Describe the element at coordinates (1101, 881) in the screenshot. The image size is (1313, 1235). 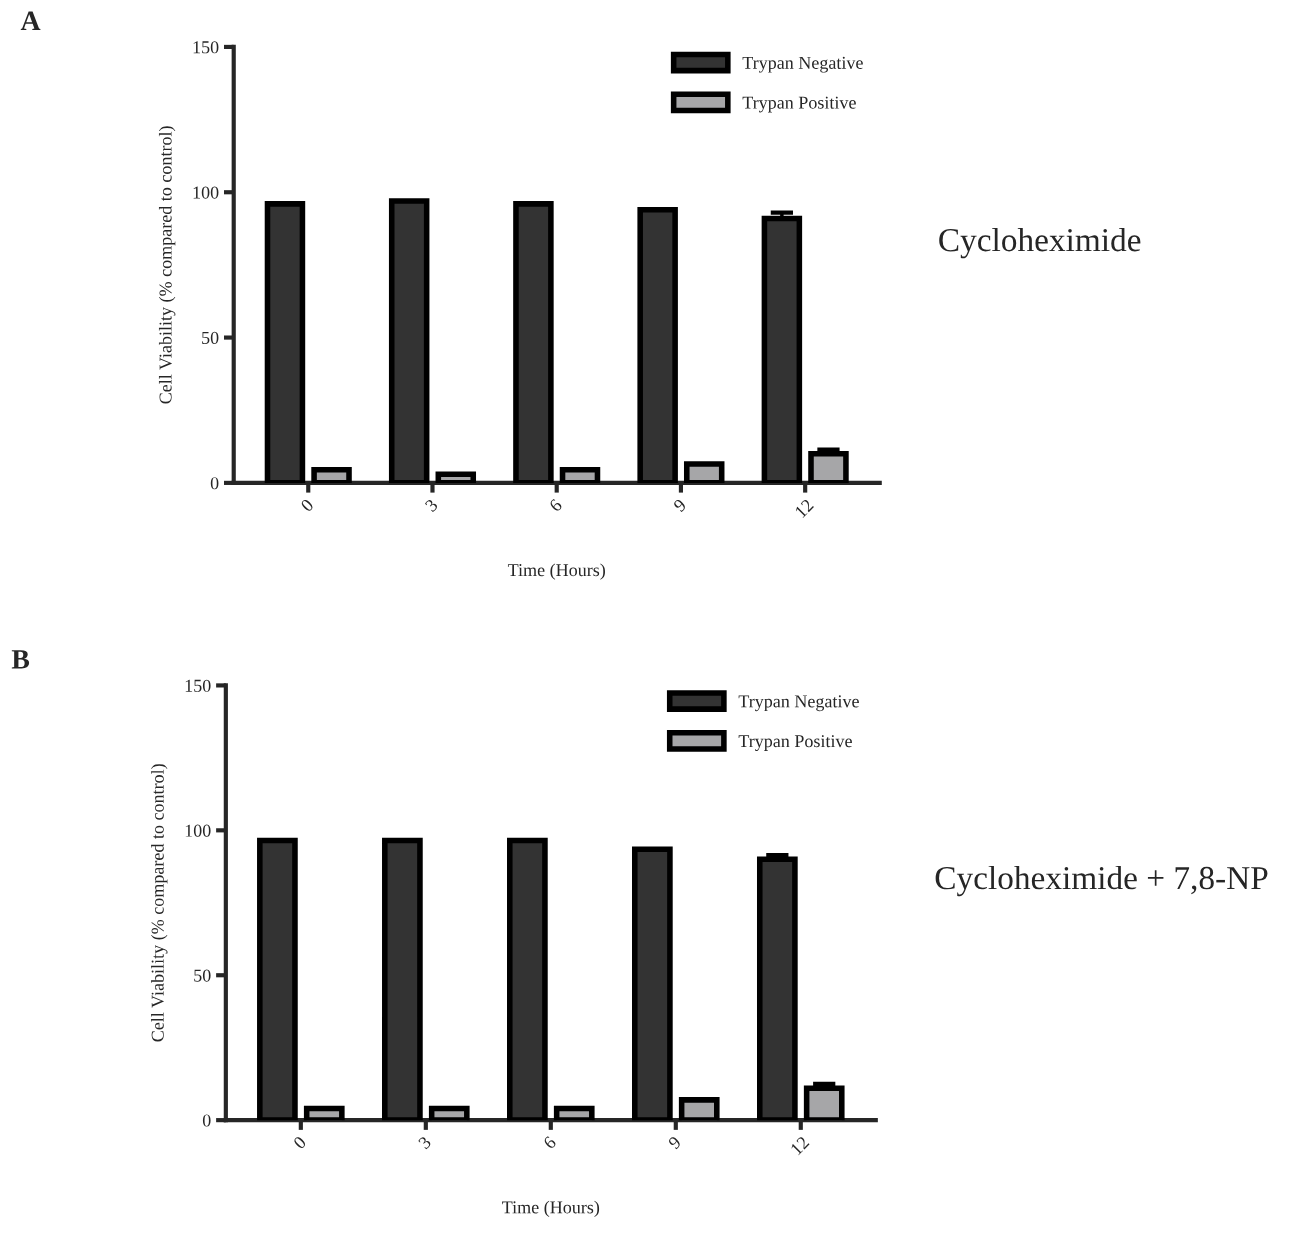
I see `text: Cycloheximide + 7,8-NP` at that location.